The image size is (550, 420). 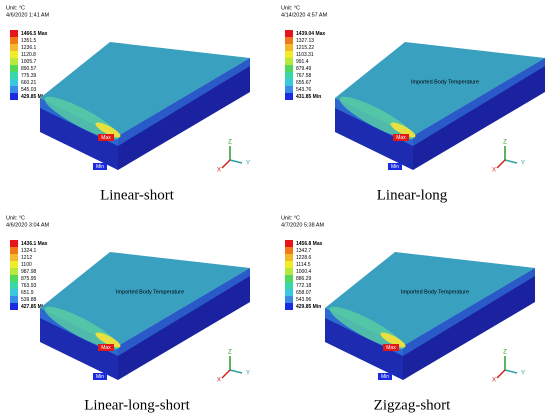 What do you see at coordinates (309, 244) in the screenshot?
I see `legend-label: 1456.8 Max` at bounding box center [309, 244].